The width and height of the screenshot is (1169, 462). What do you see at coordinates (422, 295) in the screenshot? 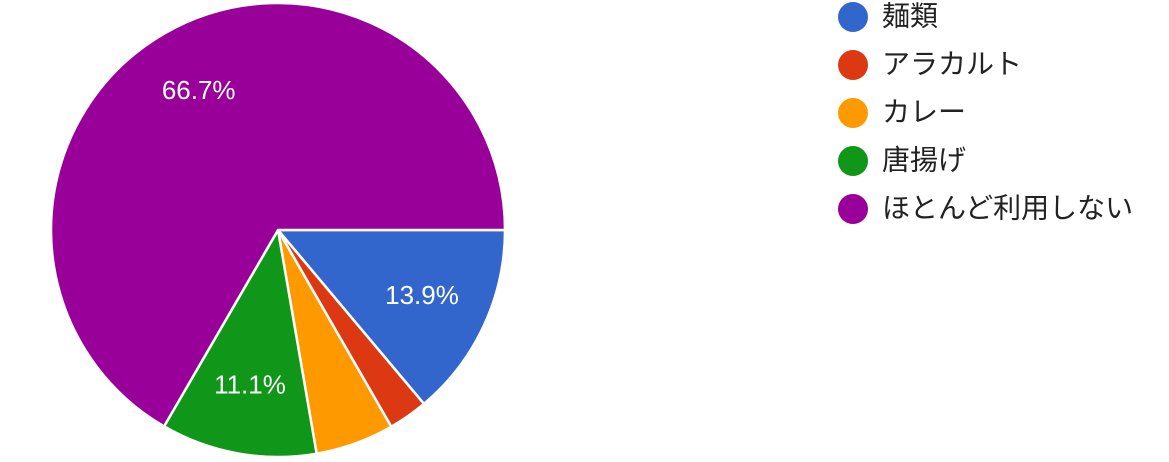
I see `slice-label: 13.9%` at bounding box center [422, 295].